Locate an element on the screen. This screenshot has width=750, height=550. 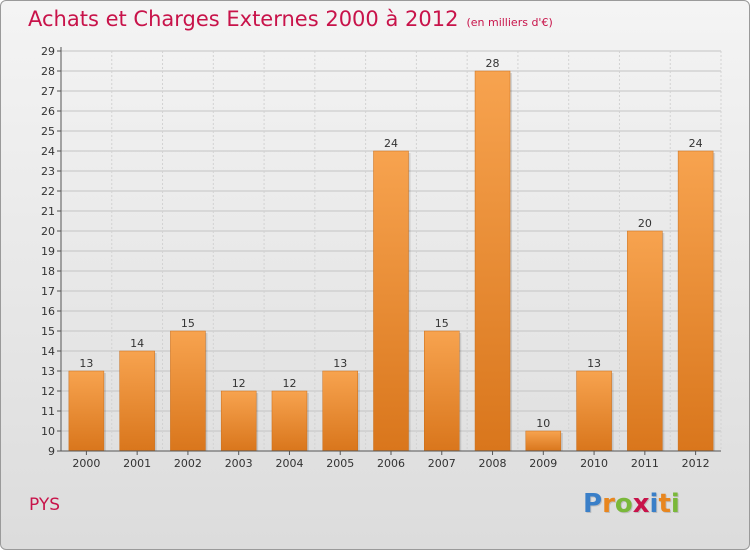
x-tick-label: 2012 is located at coordinates (696, 463).